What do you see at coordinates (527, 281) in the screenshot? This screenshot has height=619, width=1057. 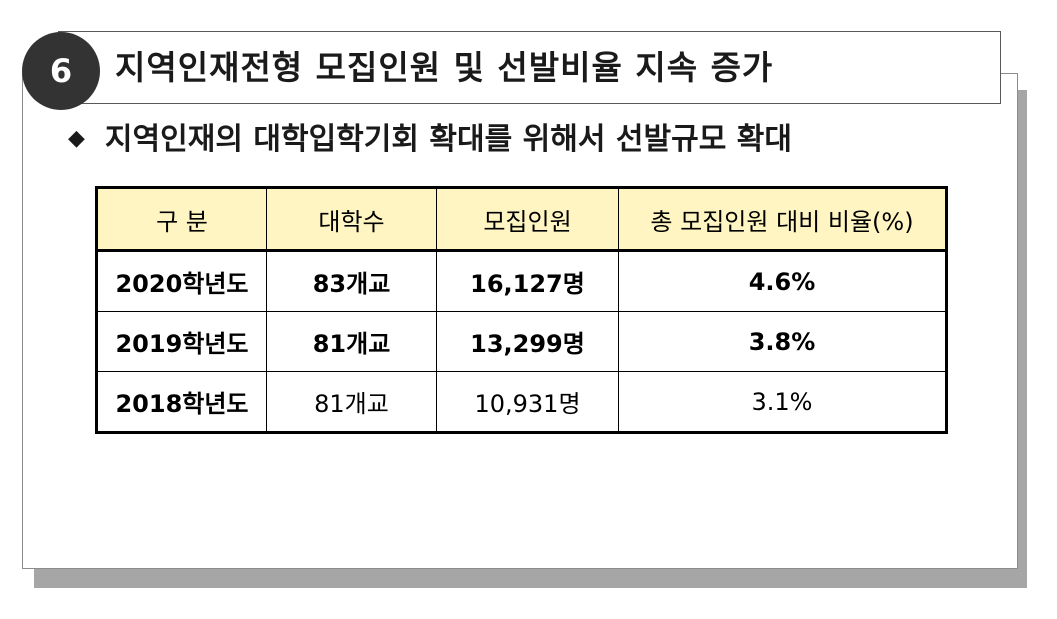 I see `cell-quota: 16,127명` at bounding box center [527, 281].